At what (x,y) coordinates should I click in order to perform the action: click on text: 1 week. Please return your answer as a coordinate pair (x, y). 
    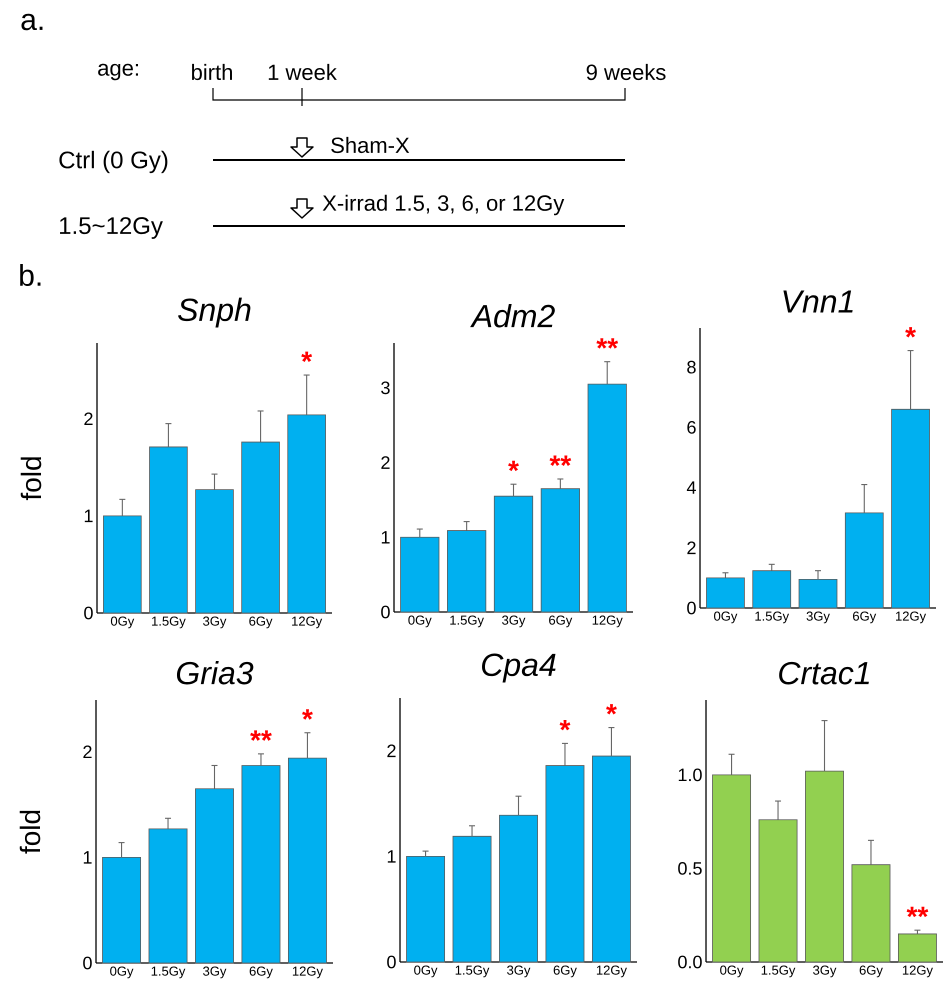
    Looking at the image, I should click on (302, 72).